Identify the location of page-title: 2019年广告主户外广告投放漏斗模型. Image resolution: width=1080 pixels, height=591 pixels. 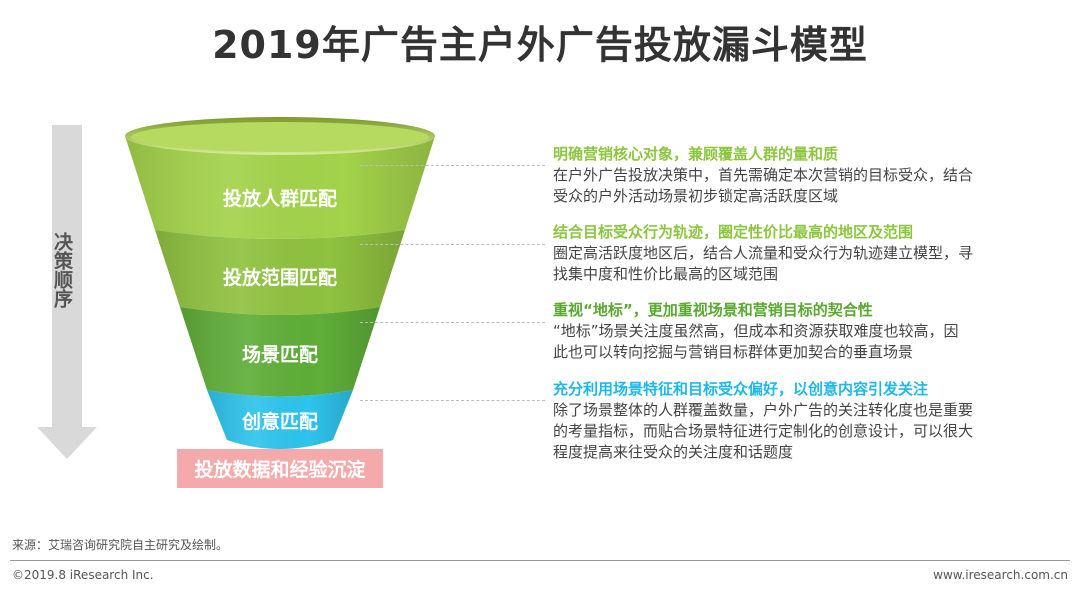
(540, 45).